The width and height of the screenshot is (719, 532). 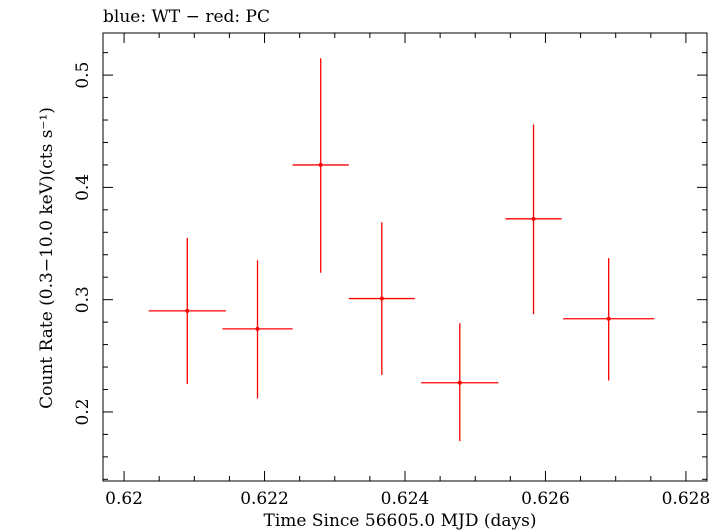 I want to click on y-tick-label: 0.2, so click(x=83, y=411).